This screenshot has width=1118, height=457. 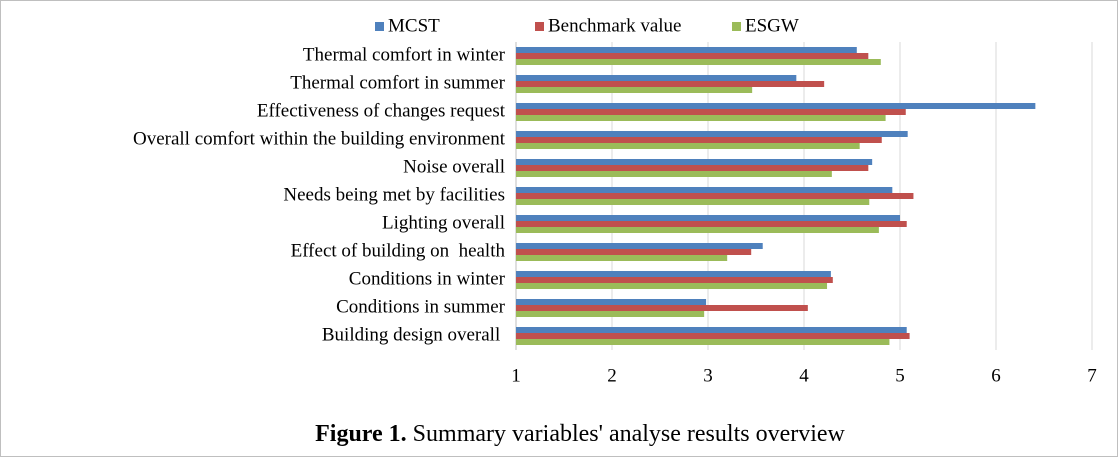 What do you see at coordinates (614, 25) in the screenshot?
I see `legend-label: Benchmark value` at bounding box center [614, 25].